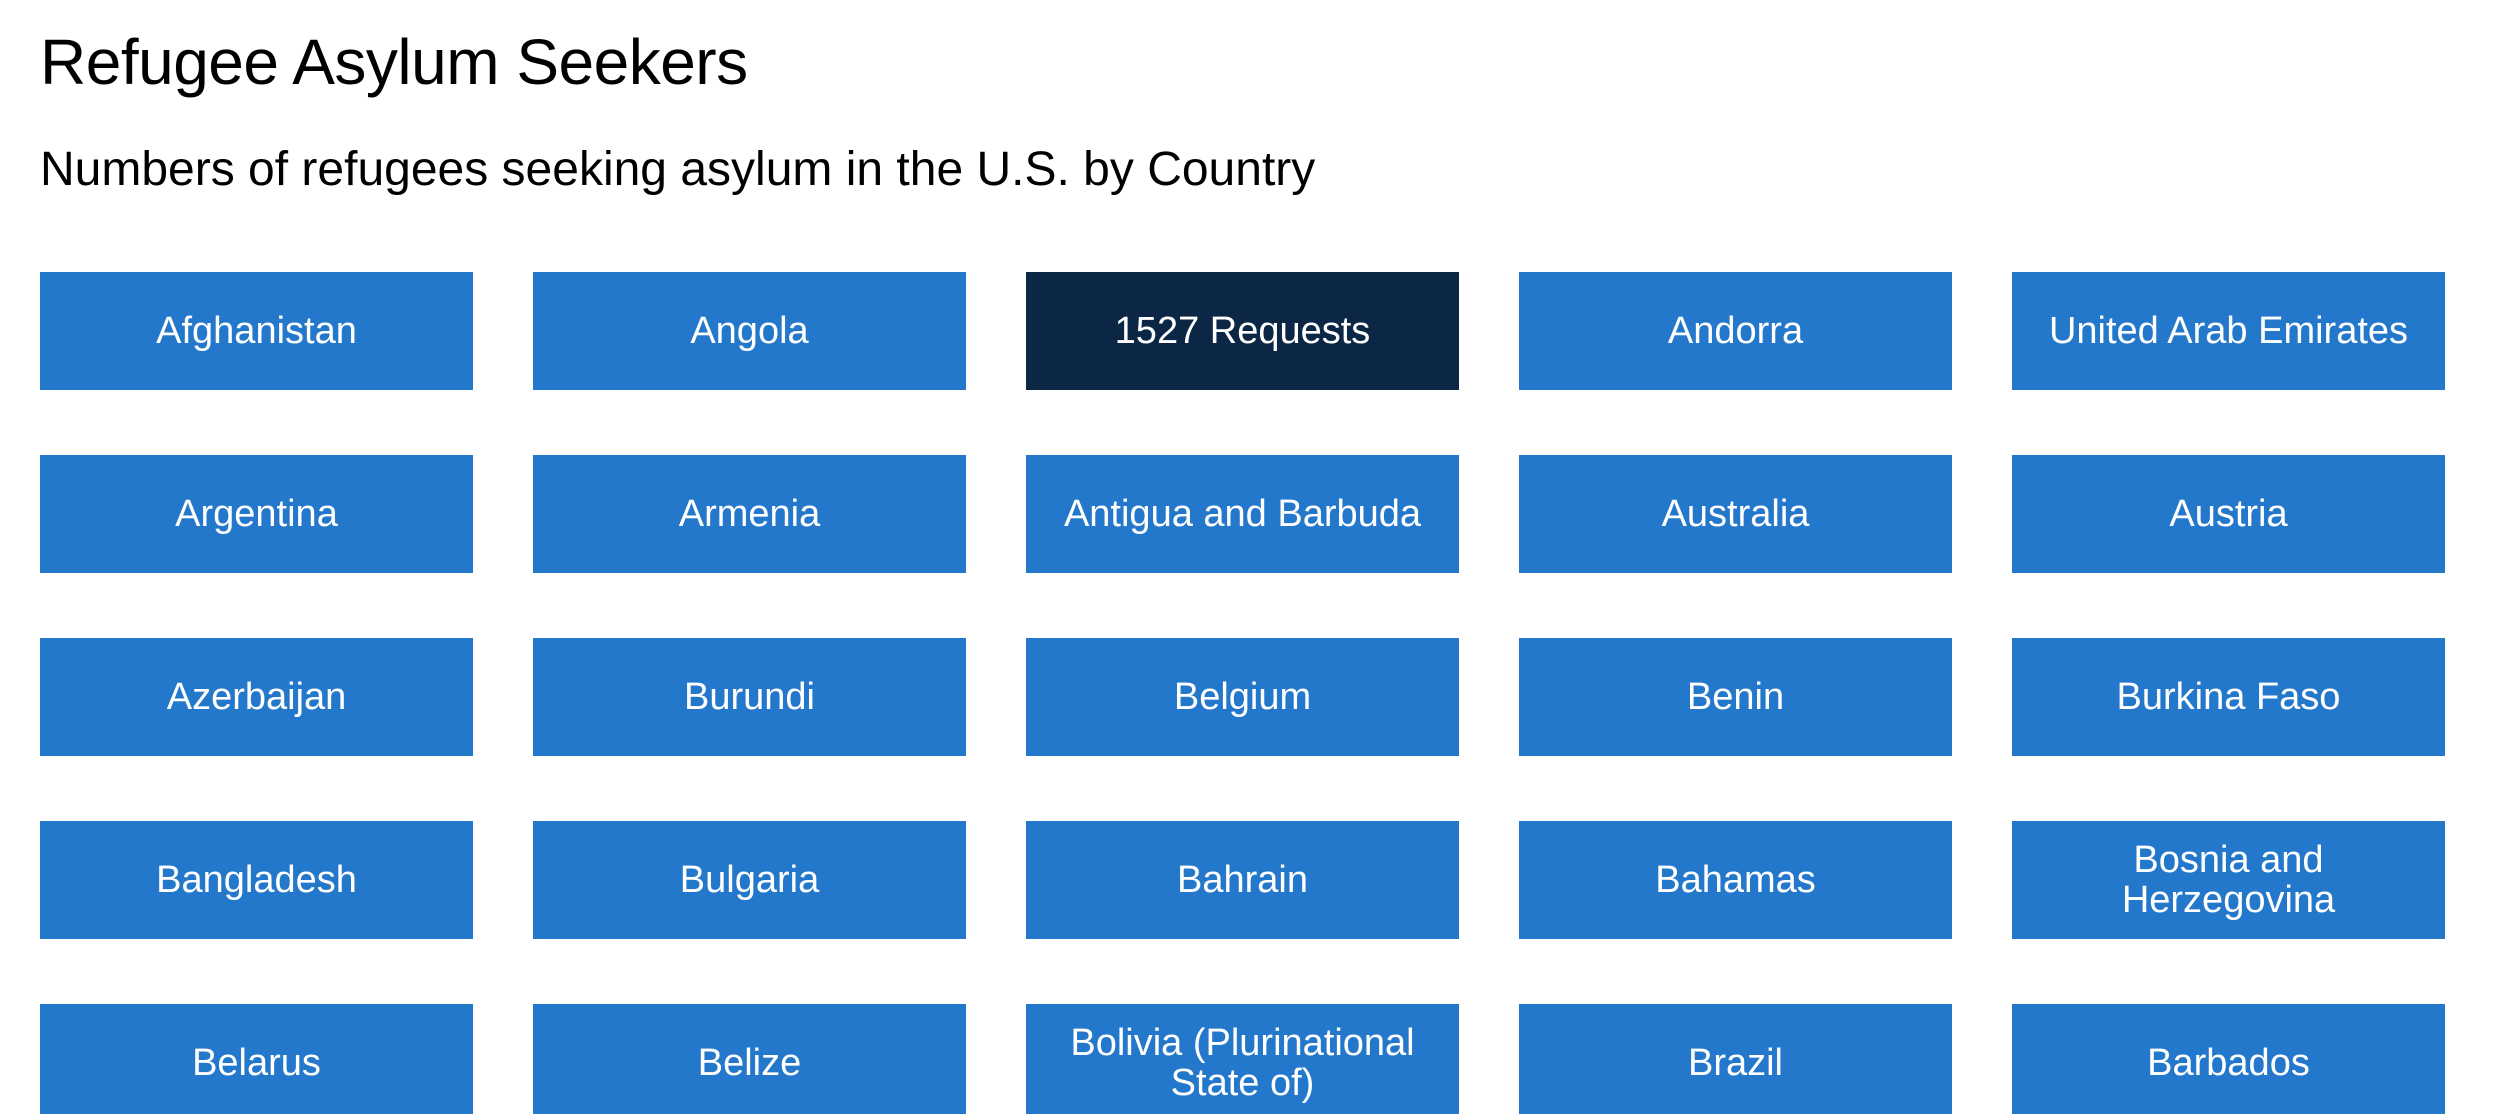  What do you see at coordinates (394, 62) in the screenshot?
I see `page-title: Refugee Asylum Seekers` at bounding box center [394, 62].